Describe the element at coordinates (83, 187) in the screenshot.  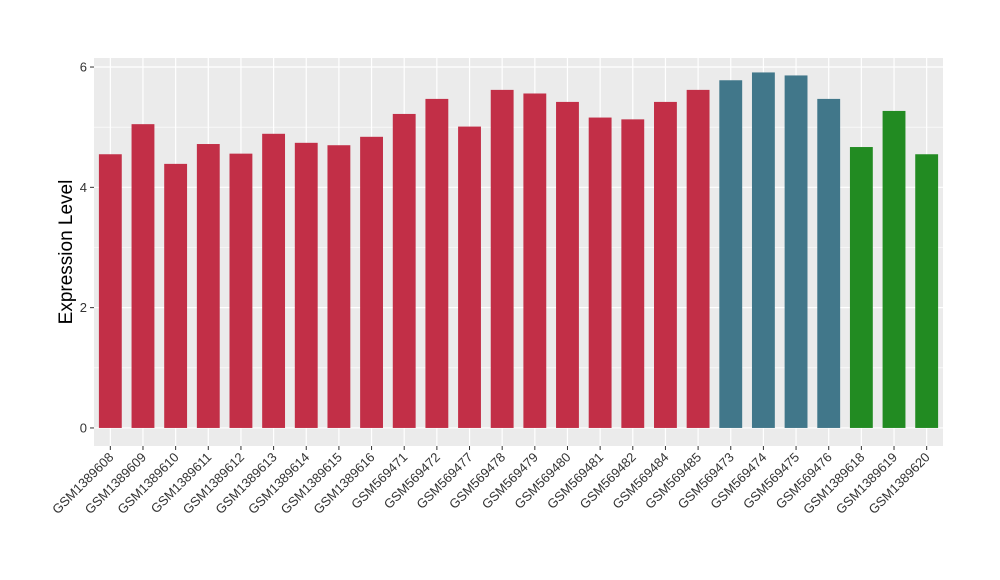
I see `y-tick-label: 4` at that location.